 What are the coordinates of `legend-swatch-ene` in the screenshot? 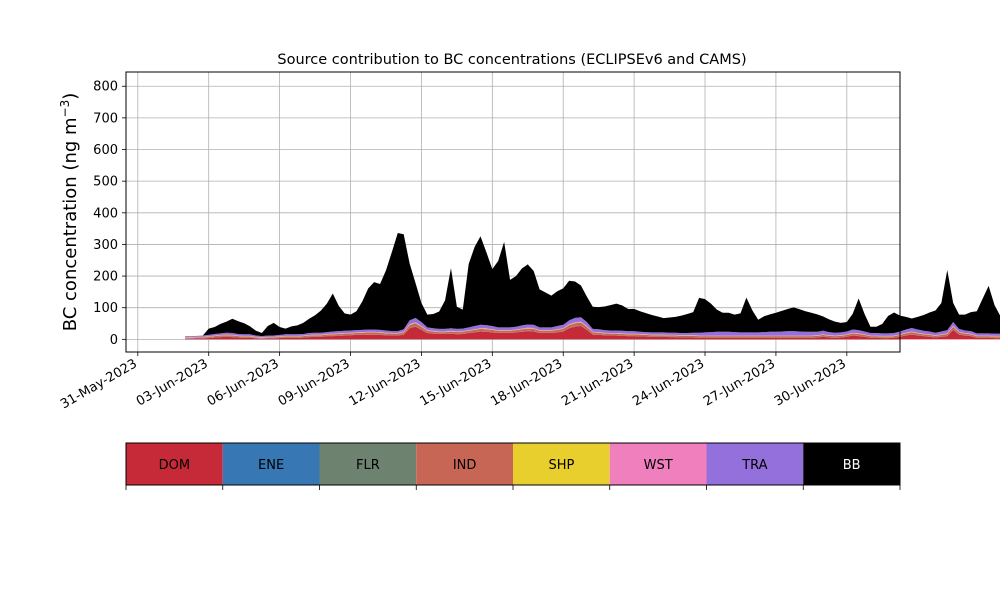 It's located at (271, 464).